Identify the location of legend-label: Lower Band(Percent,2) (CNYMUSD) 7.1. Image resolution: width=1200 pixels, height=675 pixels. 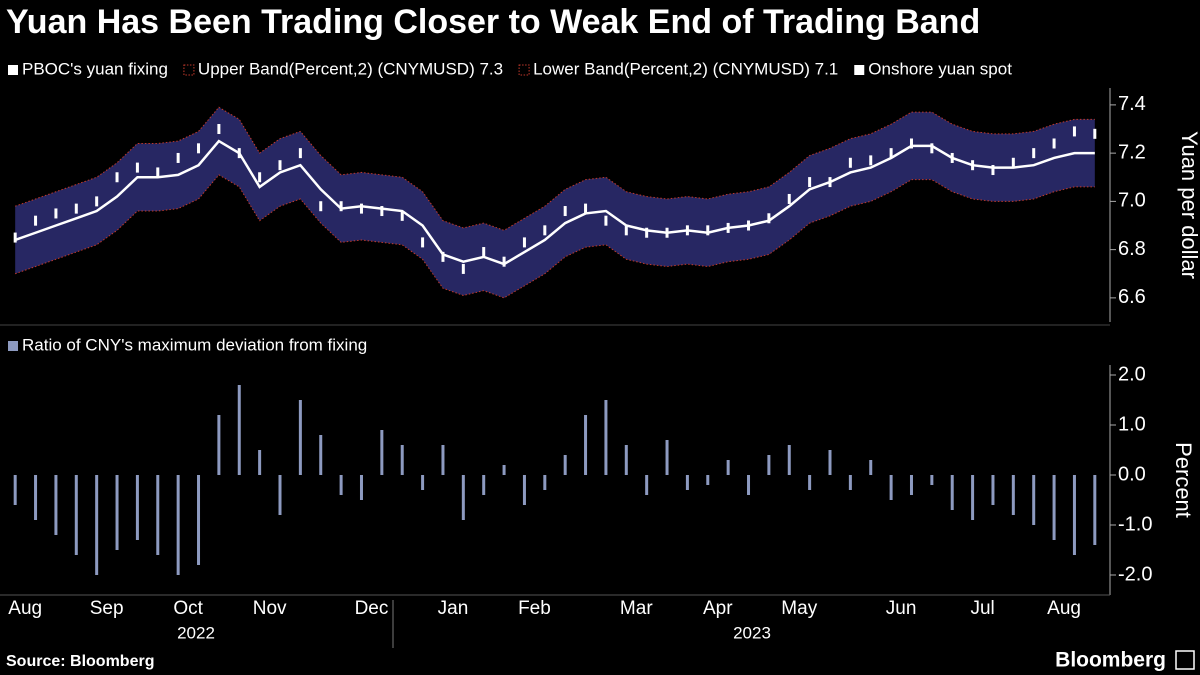
(685, 68).